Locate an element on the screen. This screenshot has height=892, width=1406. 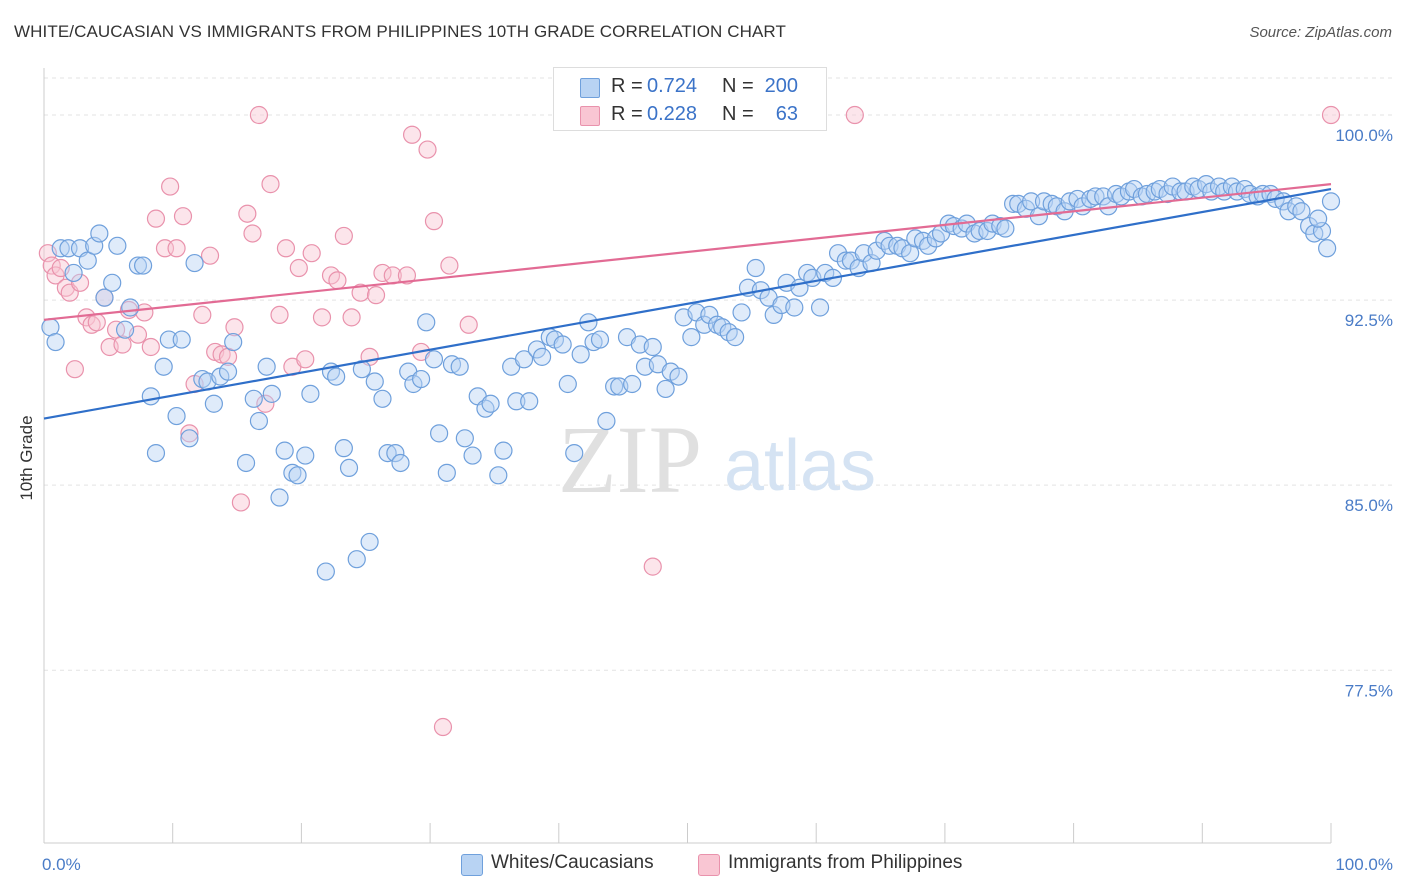
y-tick-label: 92.5% is located at coordinates (1369, 320).